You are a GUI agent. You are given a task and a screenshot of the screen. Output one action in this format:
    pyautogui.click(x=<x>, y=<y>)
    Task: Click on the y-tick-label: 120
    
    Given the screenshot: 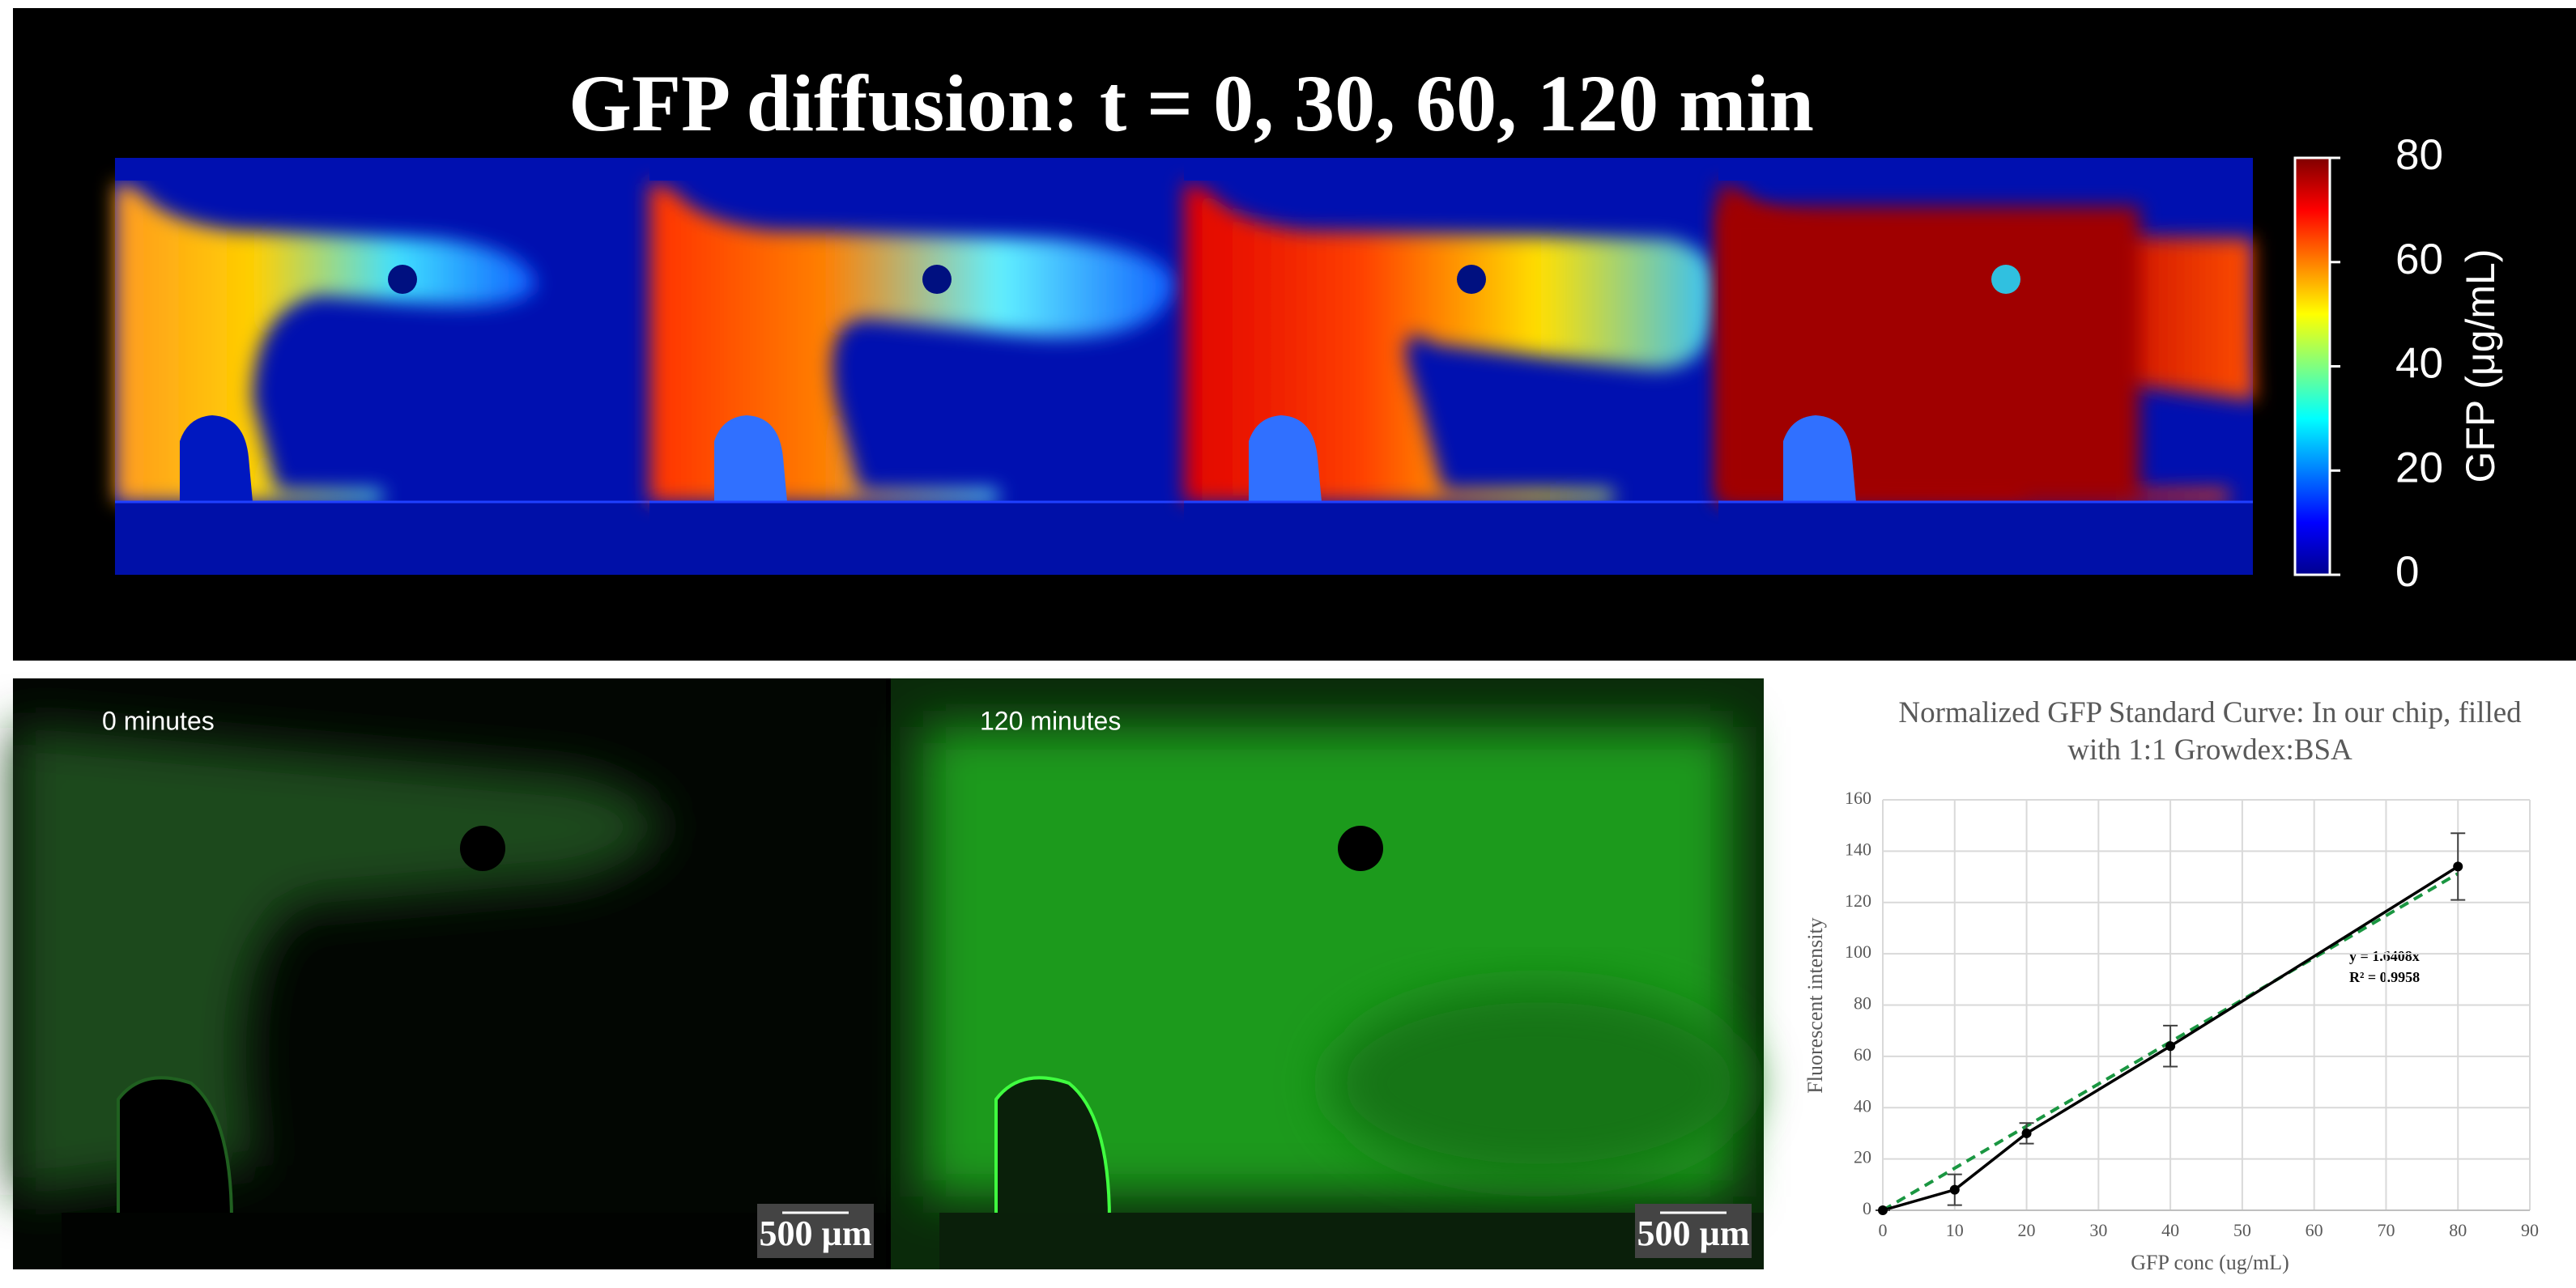 What is the action you would take?
    pyautogui.click(x=1858, y=901)
    